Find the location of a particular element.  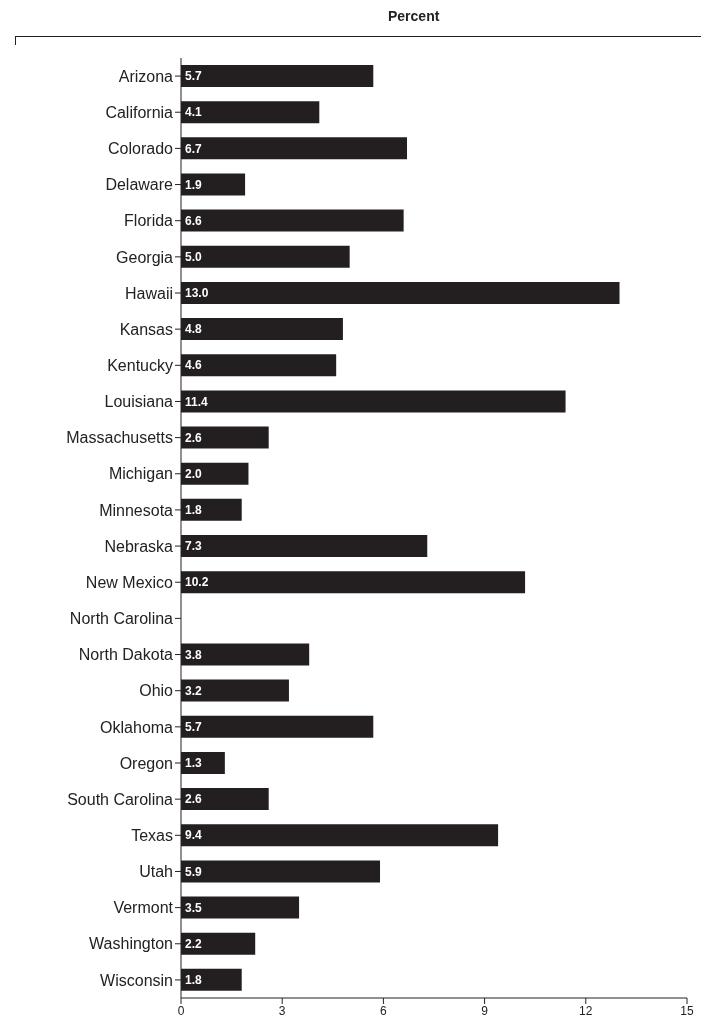

data-label: 3.5 is located at coordinates (194, 907).